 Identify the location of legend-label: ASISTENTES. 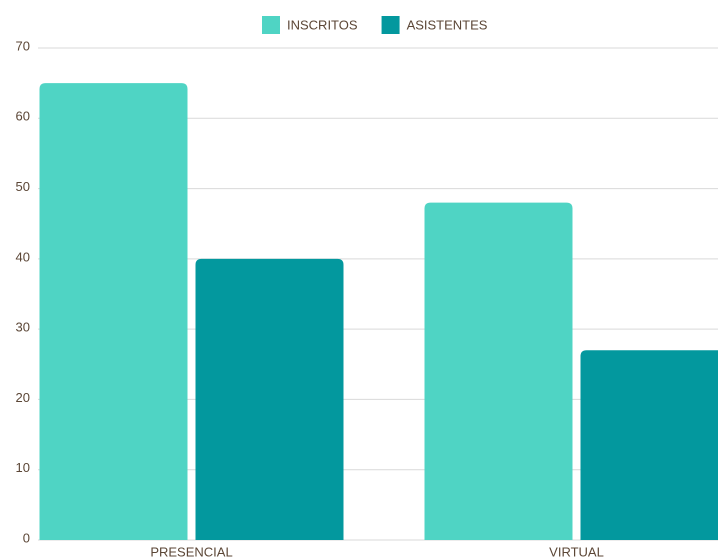
(447, 24).